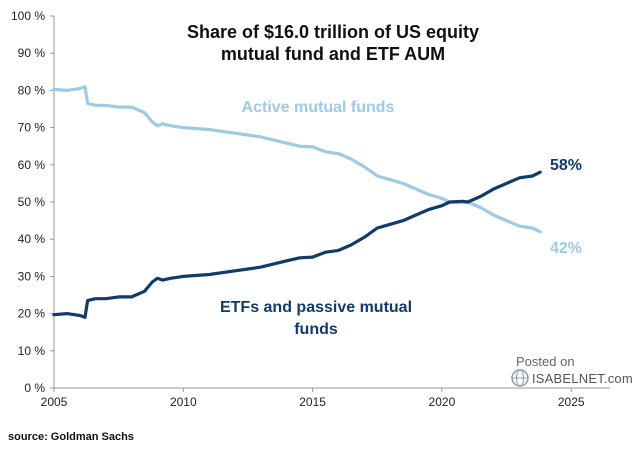  Describe the element at coordinates (32, 314) in the screenshot. I see `y-tick-label: 20 %` at that location.